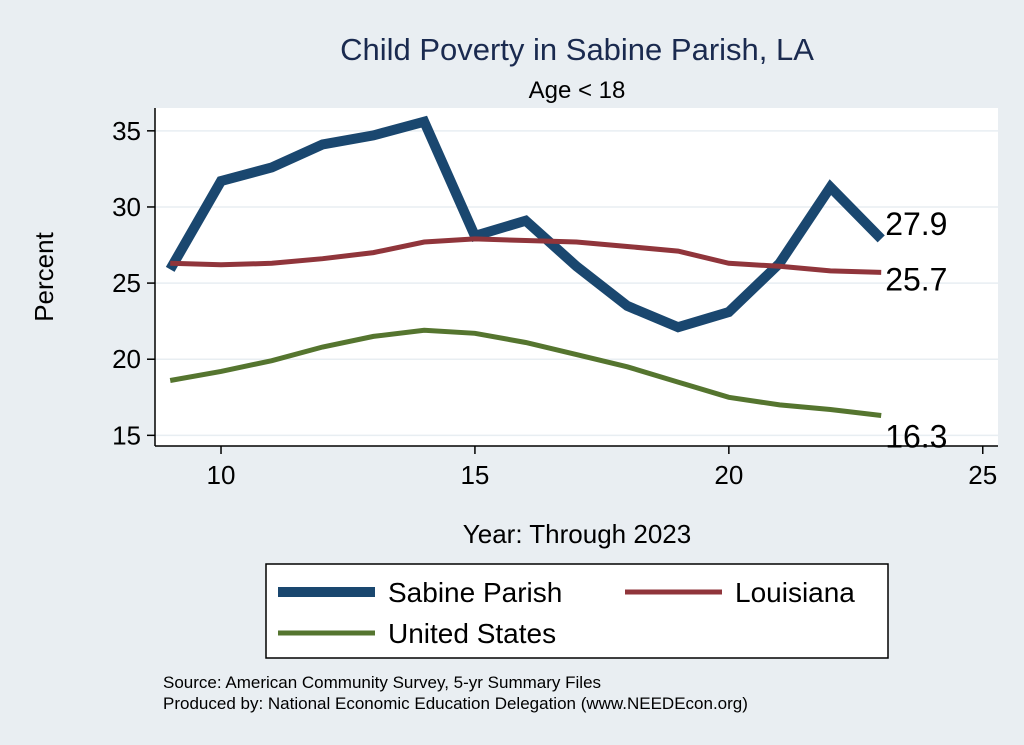  What do you see at coordinates (221, 475) in the screenshot?
I see `x-tick-label: 10` at bounding box center [221, 475].